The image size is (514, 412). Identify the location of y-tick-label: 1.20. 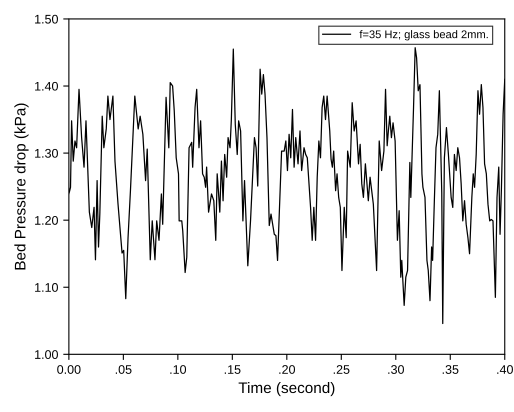
(46, 220).